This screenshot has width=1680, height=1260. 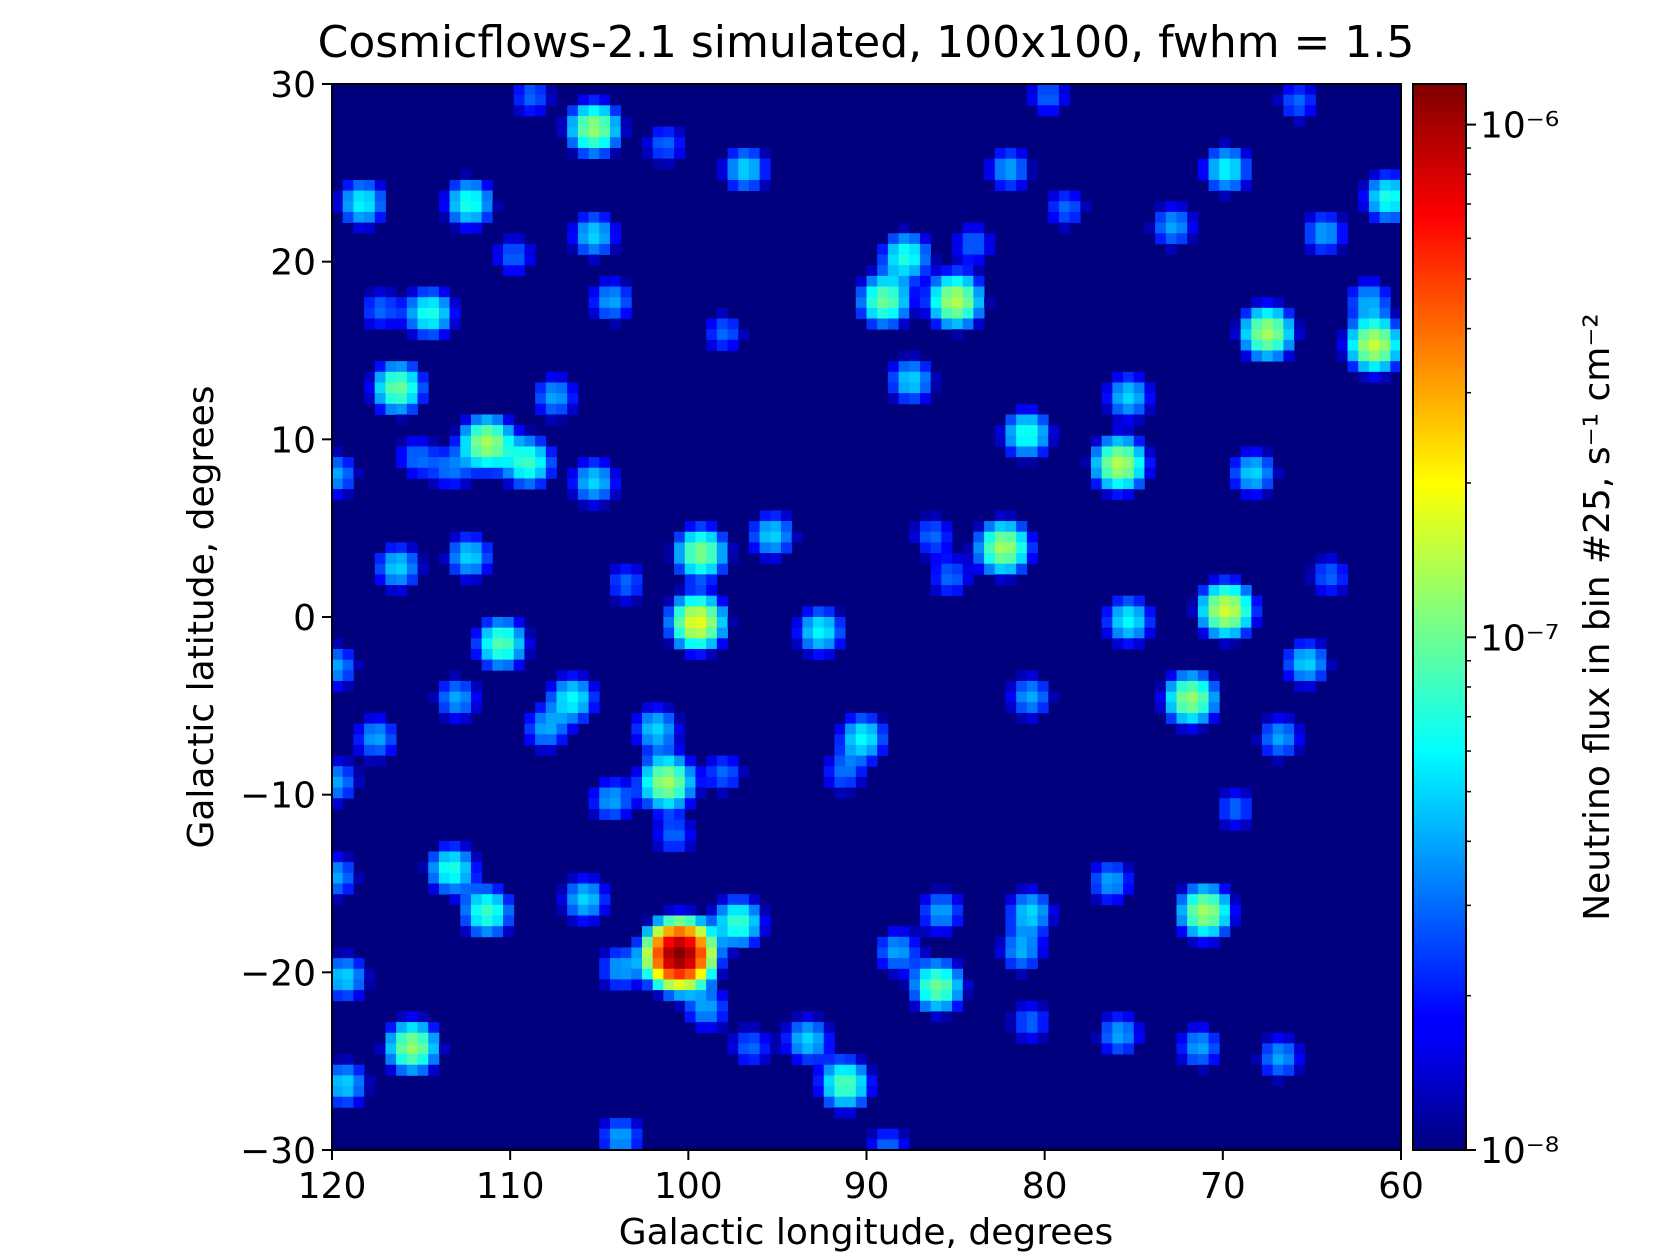 What do you see at coordinates (1223, 1186) in the screenshot?
I see `x-tick-label: 70` at bounding box center [1223, 1186].